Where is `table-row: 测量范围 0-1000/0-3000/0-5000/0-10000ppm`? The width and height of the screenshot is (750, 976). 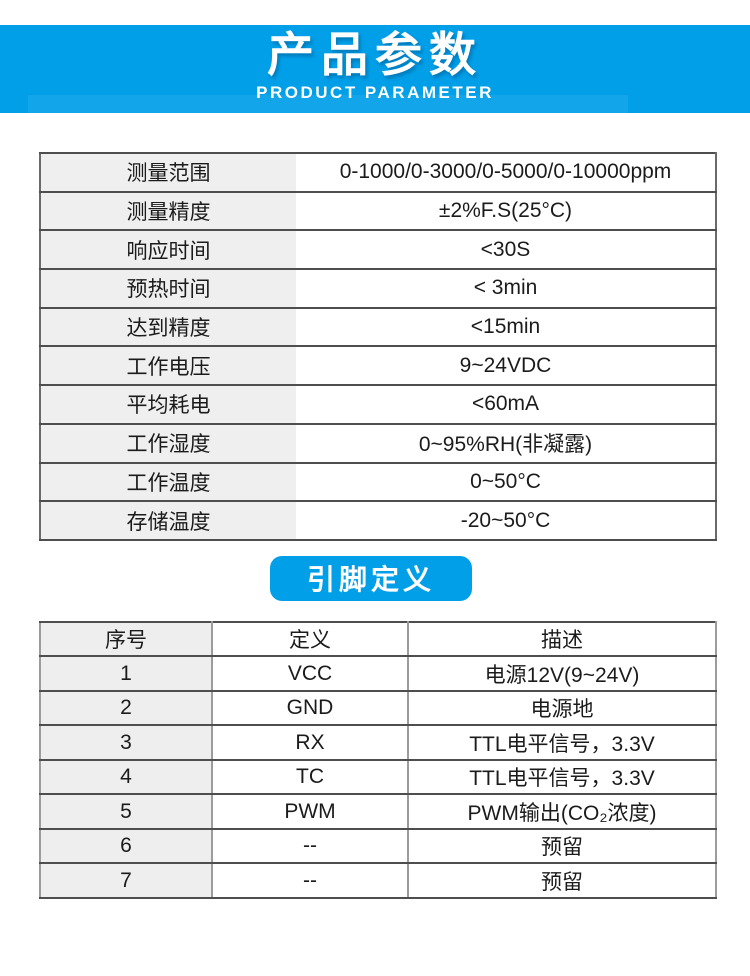 table-row: 测量范围 0-1000/0-3000/0-5000/0-10000ppm is located at coordinates (378, 172).